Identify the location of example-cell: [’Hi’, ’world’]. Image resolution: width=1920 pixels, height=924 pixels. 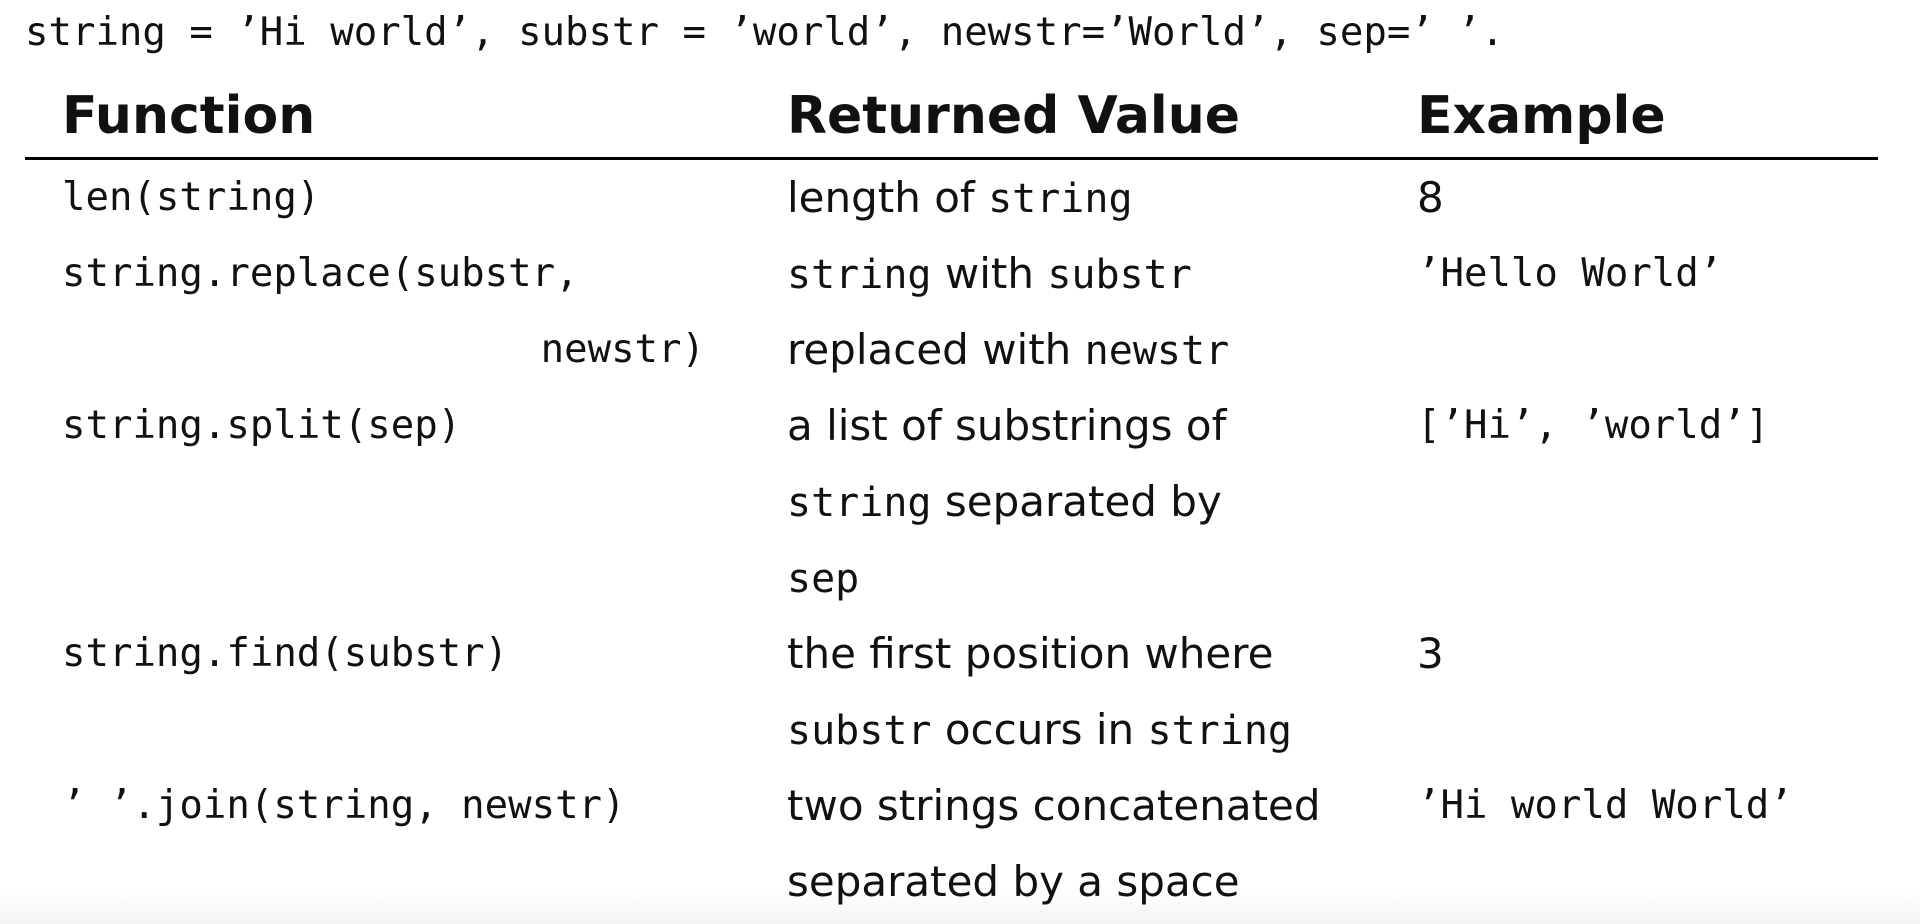
(1593, 425).